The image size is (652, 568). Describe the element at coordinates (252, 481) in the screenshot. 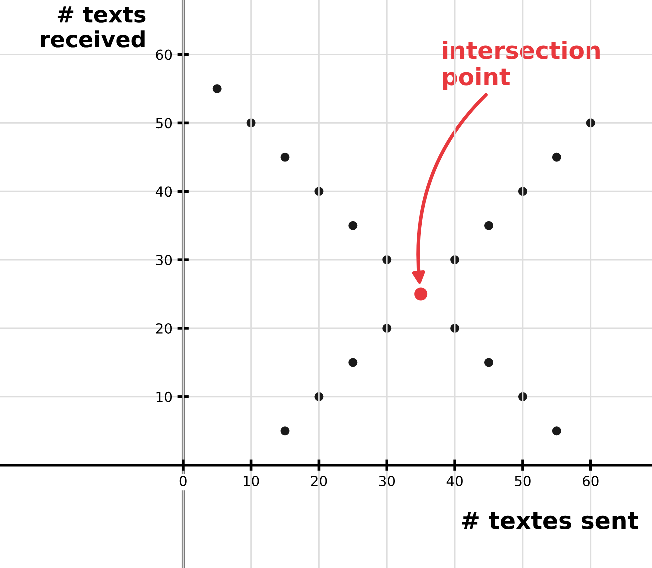

I see `x-tick-label: 10` at that location.